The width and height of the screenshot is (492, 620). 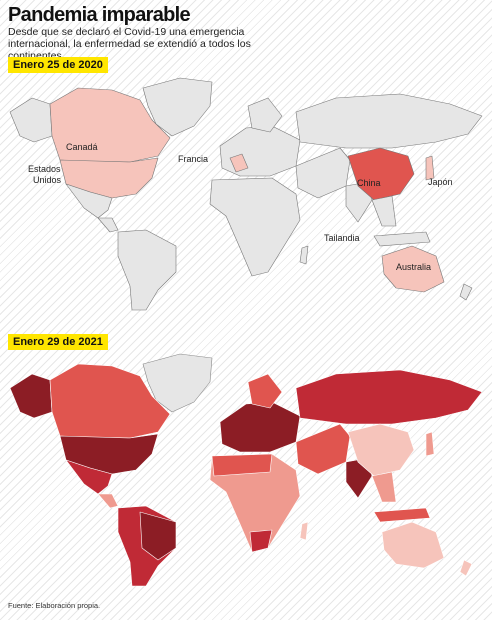 I want to click on africa, so click(x=255, y=227).